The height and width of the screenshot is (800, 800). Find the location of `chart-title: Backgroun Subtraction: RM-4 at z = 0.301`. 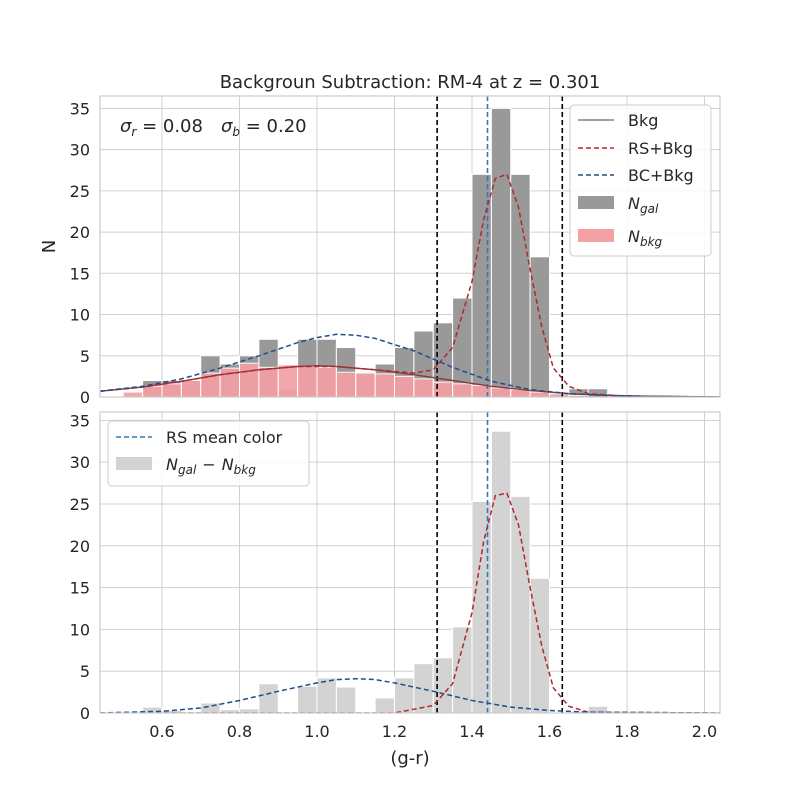

chart-title: Backgroun Subtraction: RM-4 at z = 0.301 is located at coordinates (410, 82).